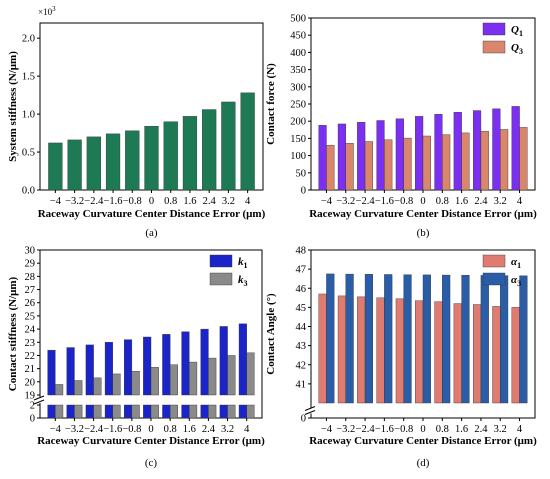 The width and height of the screenshot is (550, 479). What do you see at coordinates (30, 369) in the screenshot?
I see `y-tick-label: 21` at bounding box center [30, 369].